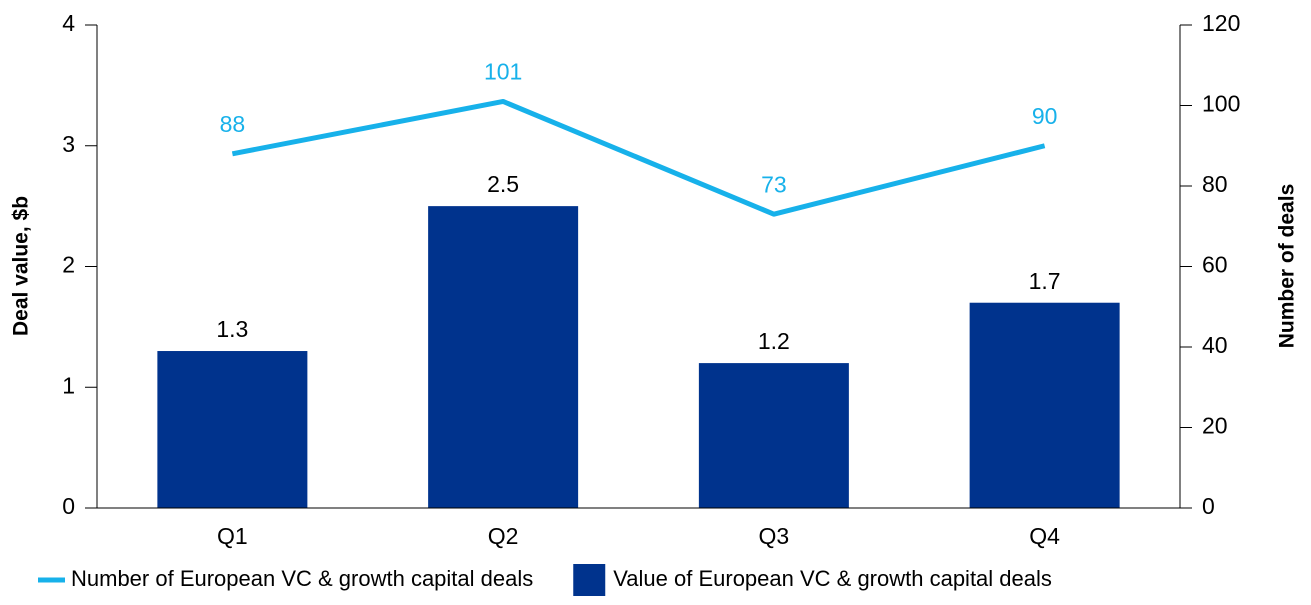  What do you see at coordinates (68, 385) in the screenshot?
I see `y-tick-label: 1` at bounding box center [68, 385].